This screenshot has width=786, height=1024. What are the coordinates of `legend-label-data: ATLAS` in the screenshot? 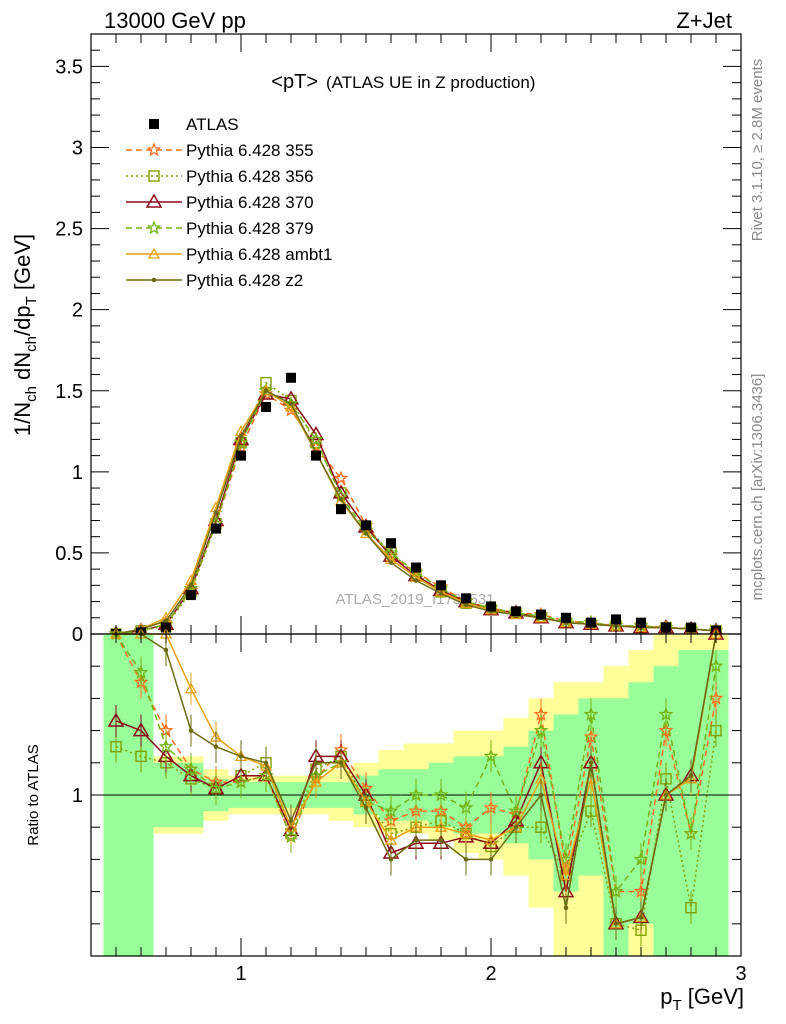 It's located at (212, 124).